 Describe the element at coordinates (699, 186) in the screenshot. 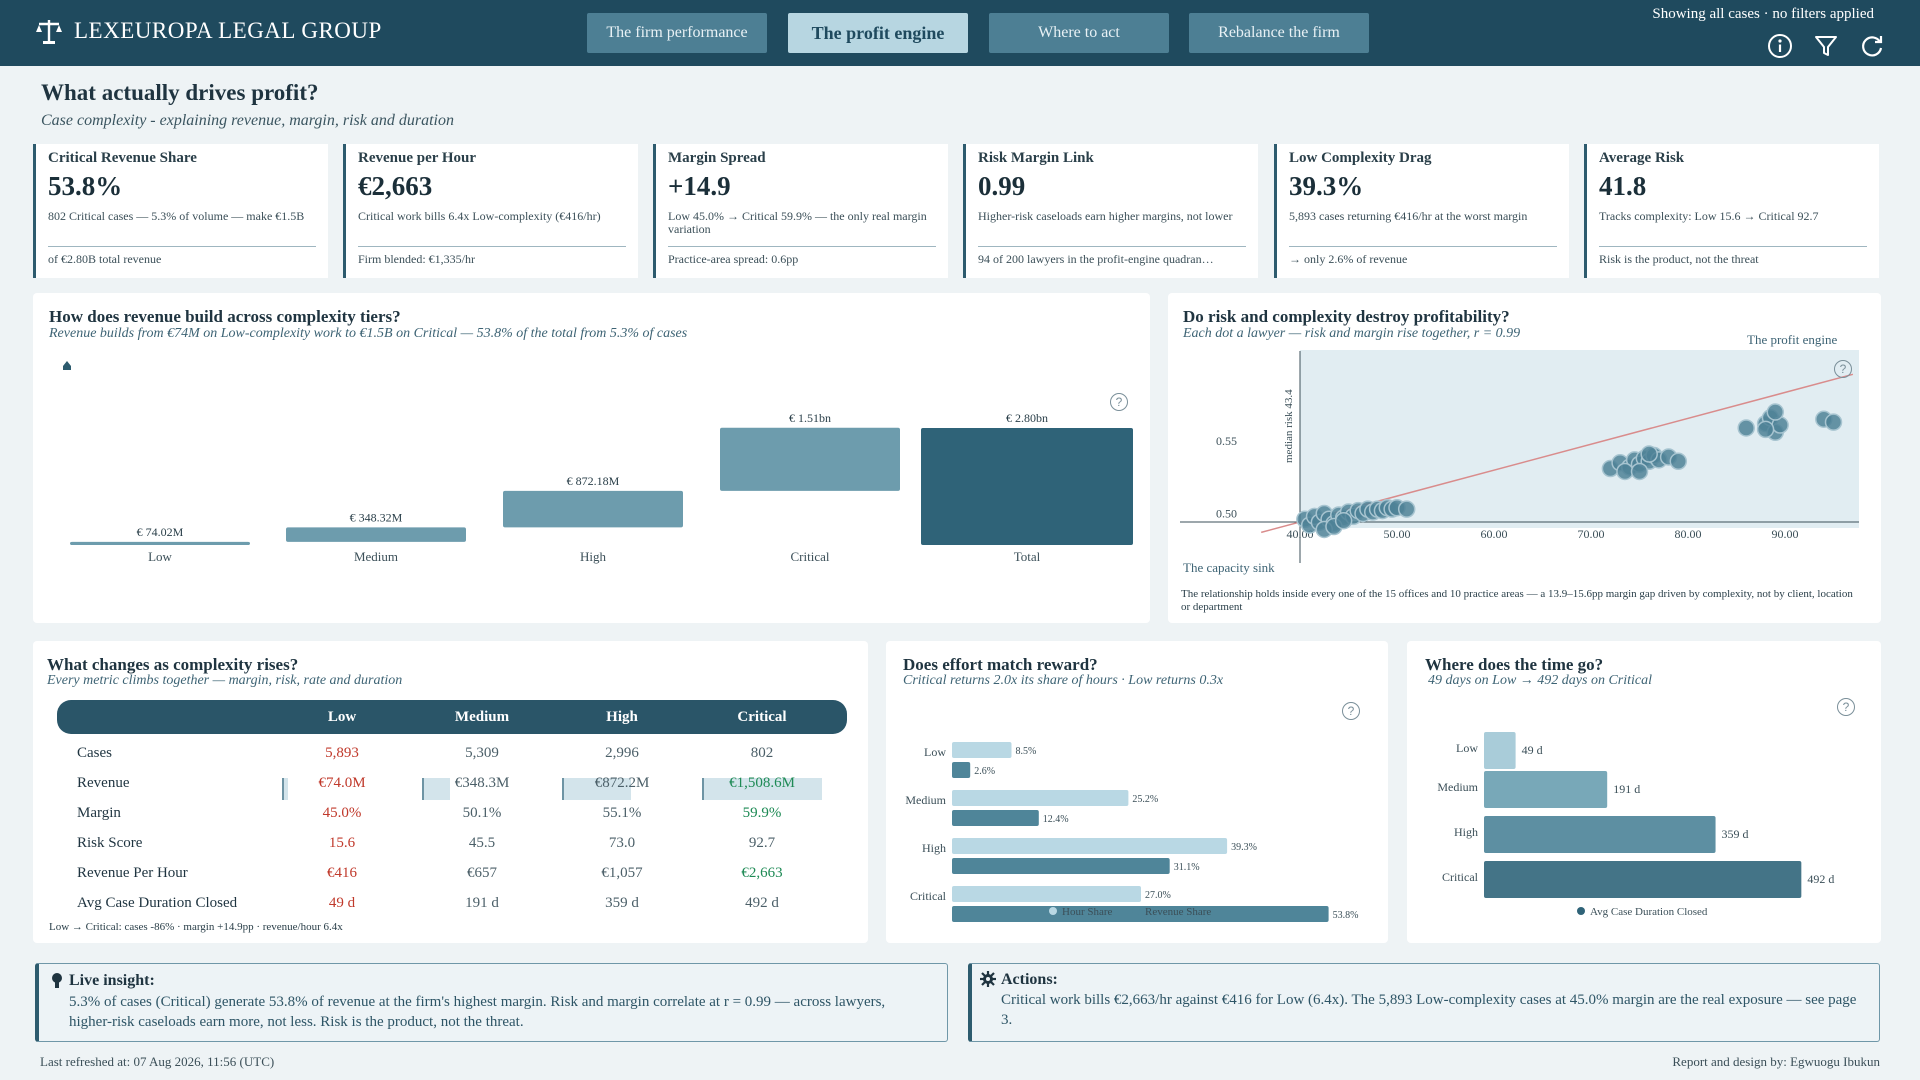

I see `kpi-value: +14.9` at that location.